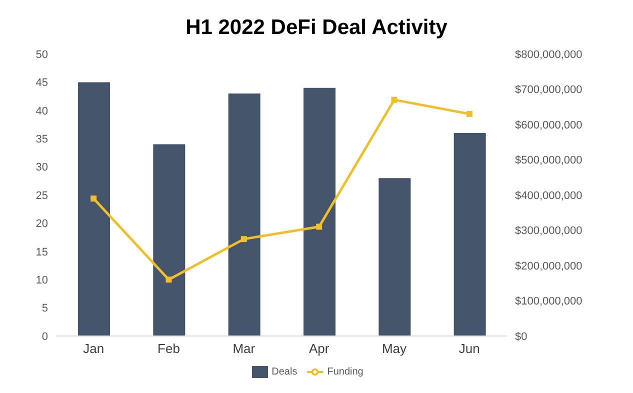  I want to click on y-tick-label: 15, so click(42, 252).